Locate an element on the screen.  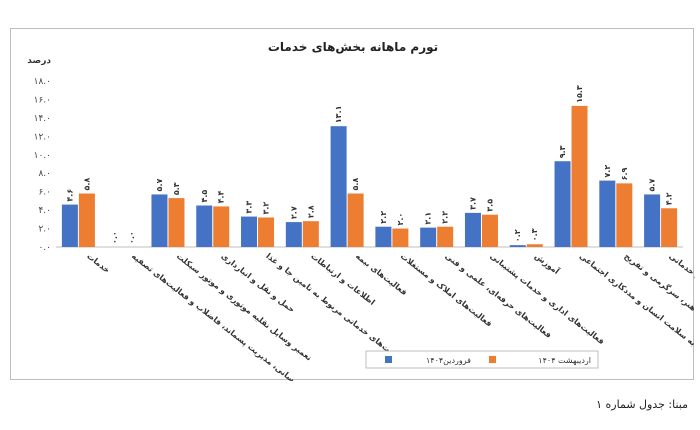
y-tick-label: ۰.۰ is located at coordinates (44, 248).